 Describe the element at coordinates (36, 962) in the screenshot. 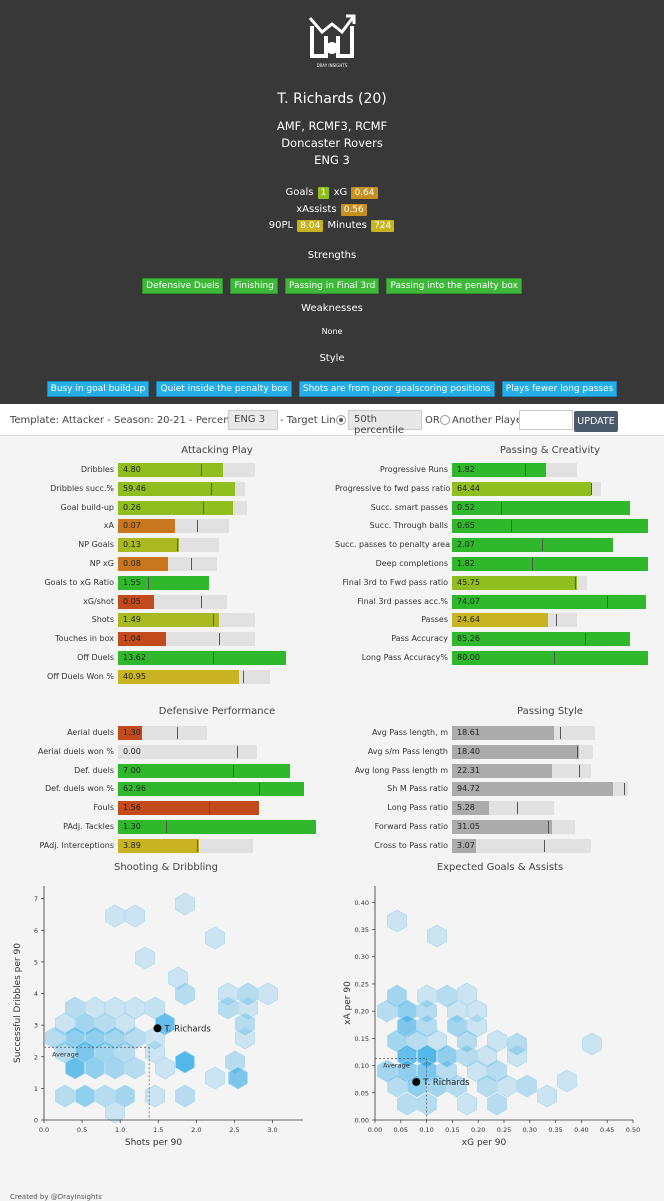

I see `y-tick-label: 5` at that location.